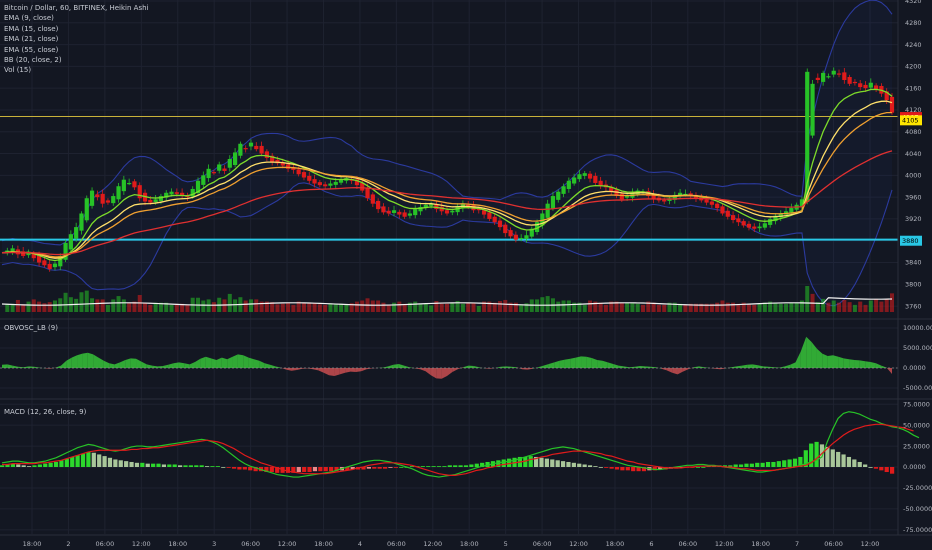  Describe the element at coordinates (460, 444) in the screenshot. I see `macd-pane` at that location.